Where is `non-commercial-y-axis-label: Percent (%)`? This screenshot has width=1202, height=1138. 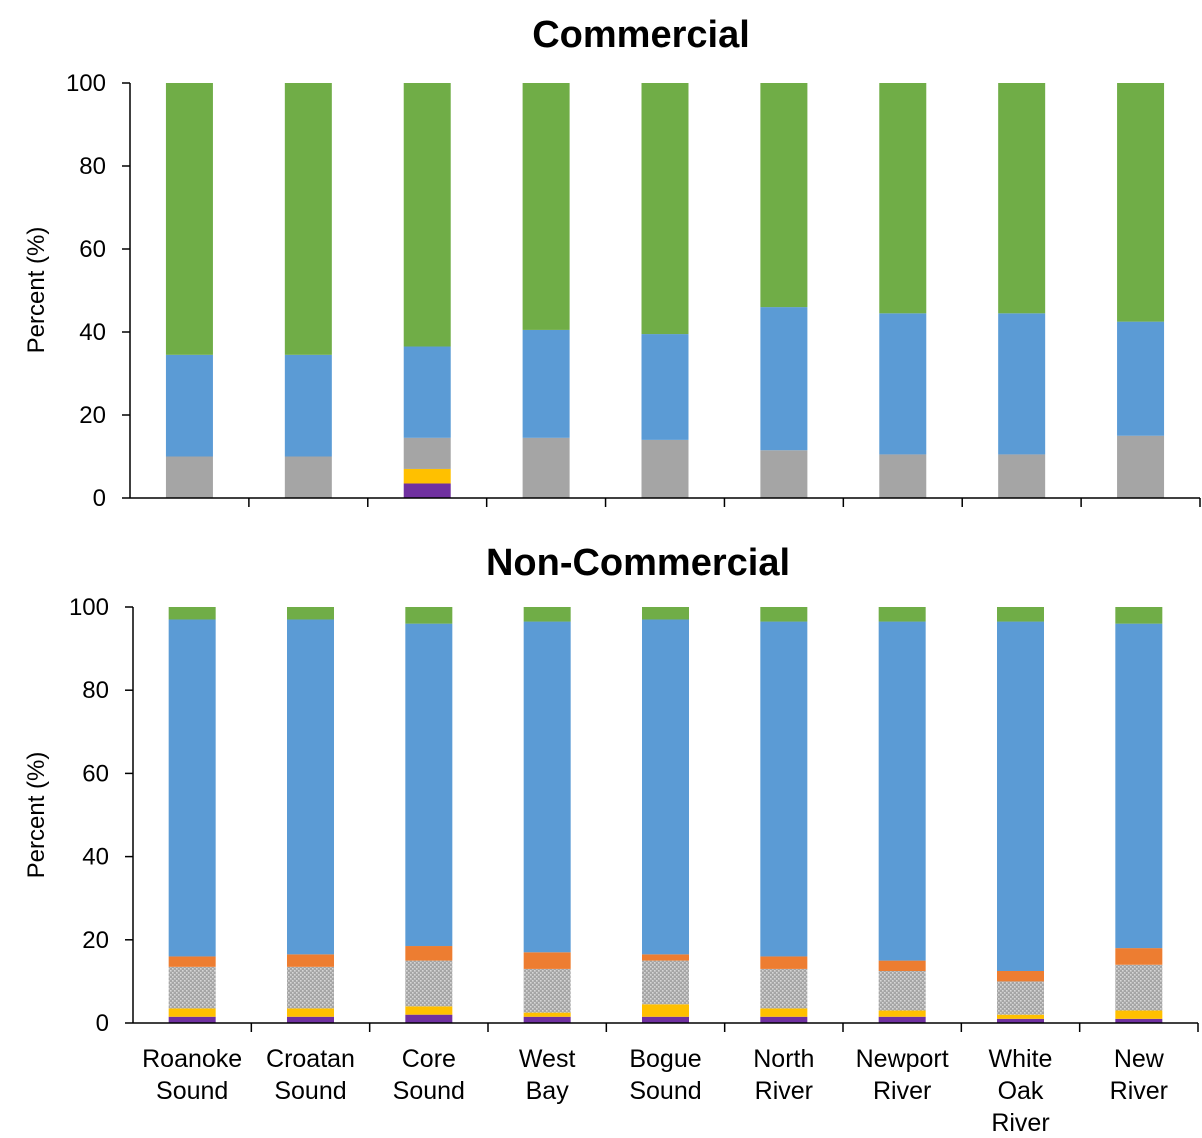 non-commercial-y-axis-label: Percent (%) is located at coordinates (36, 815).